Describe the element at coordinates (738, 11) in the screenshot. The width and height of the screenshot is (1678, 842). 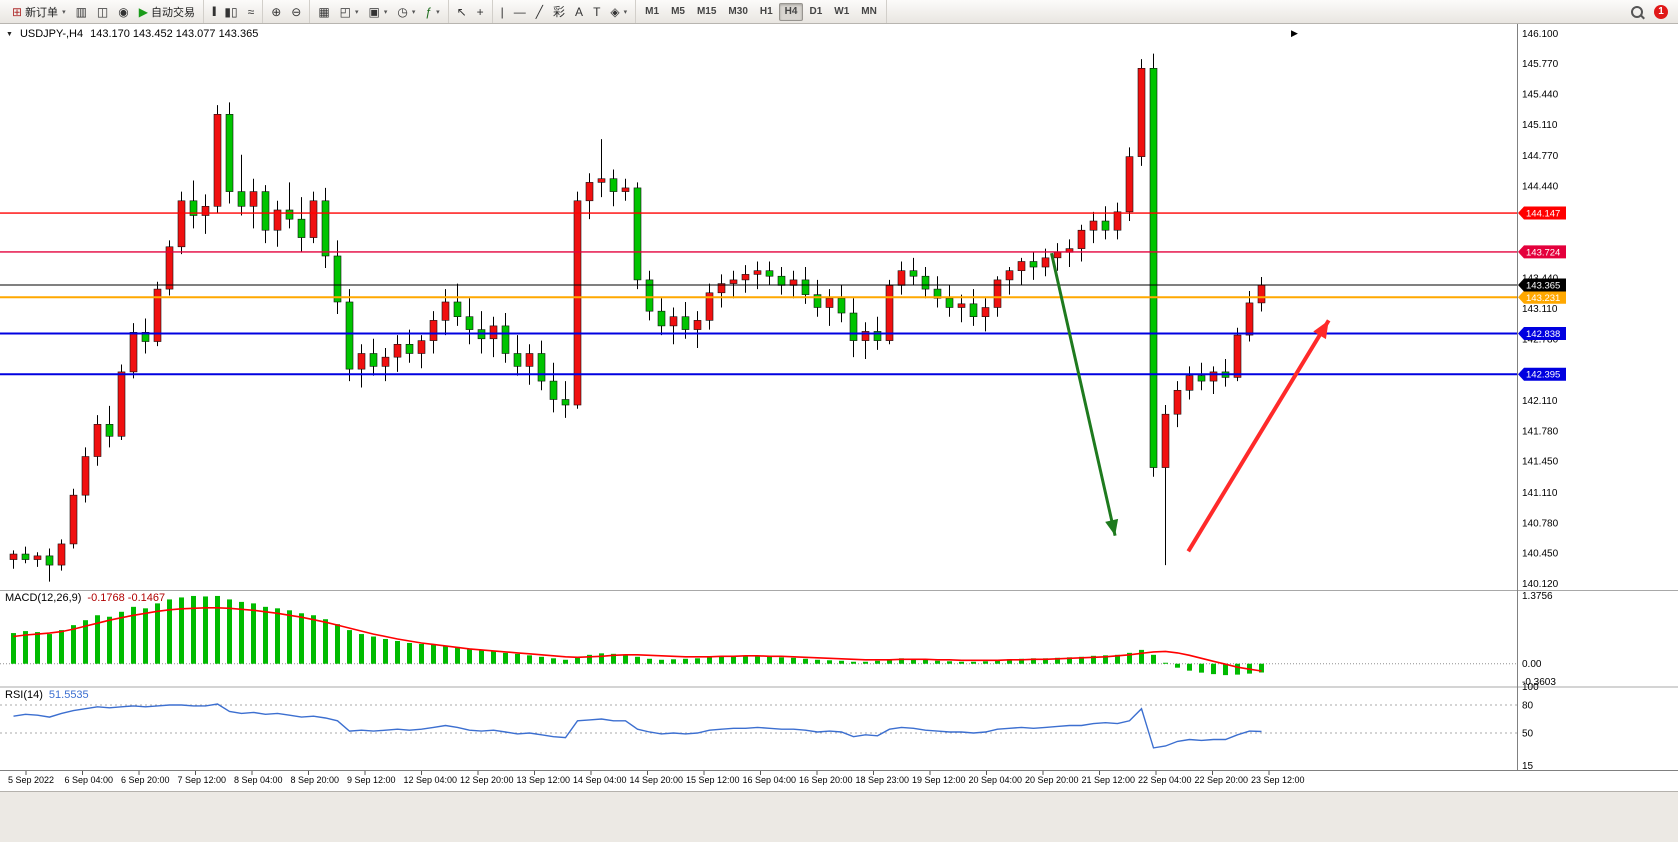
I see `timeframe-m30: M30` at that location.